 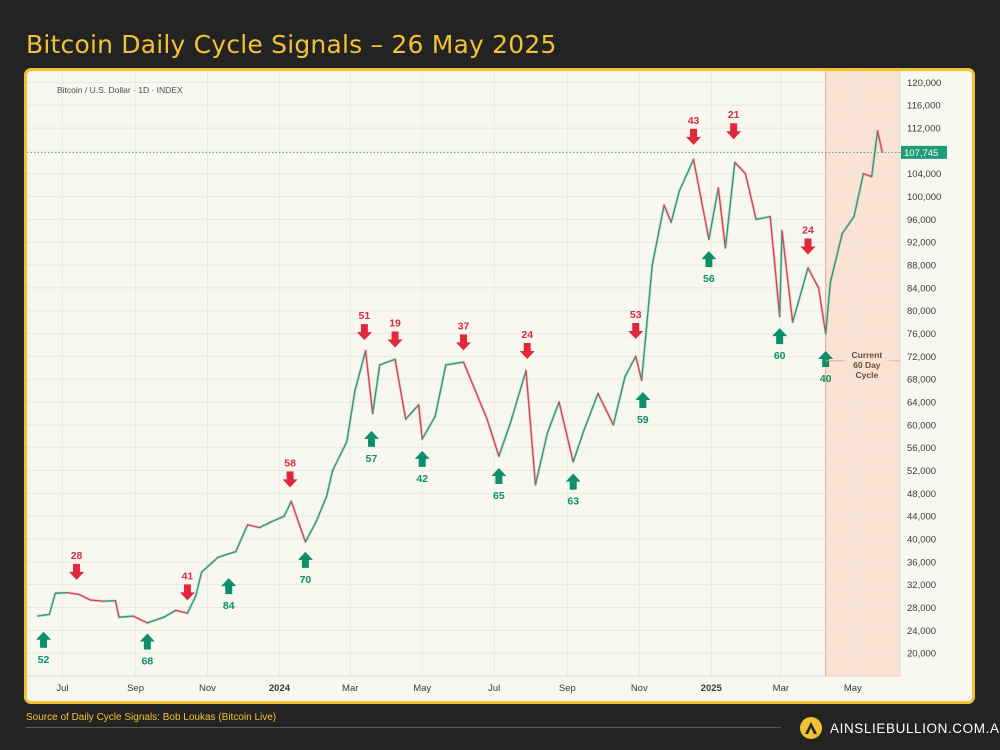 I want to click on x-tick-label: Sep, so click(x=135, y=688).